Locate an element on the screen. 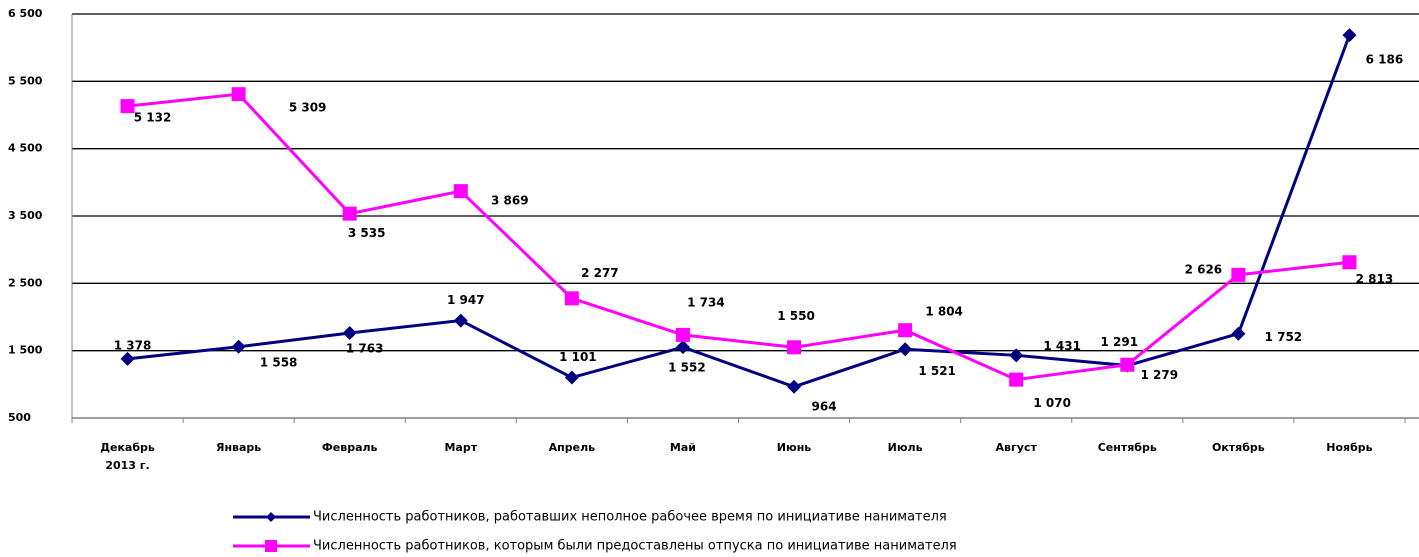  x-tick-label: Октябрь is located at coordinates (1238, 447).